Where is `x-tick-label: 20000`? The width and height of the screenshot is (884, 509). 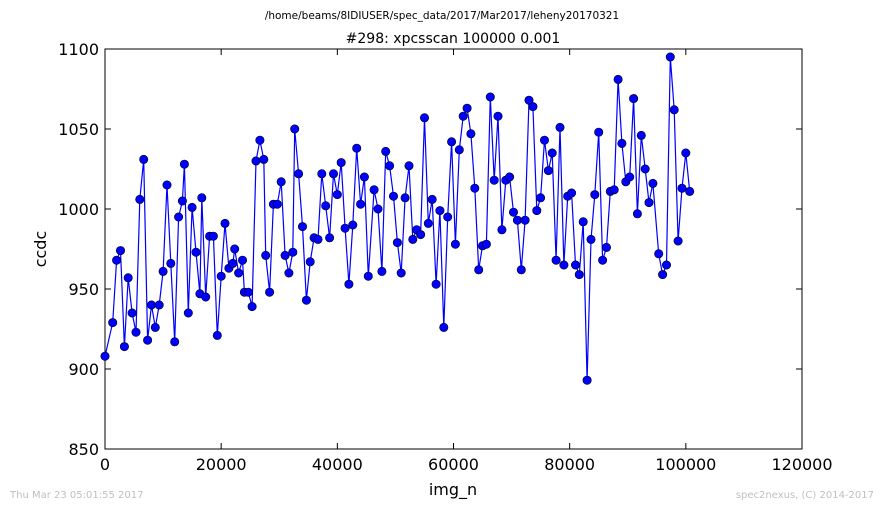
x-tick-label: 20000 is located at coordinates (221, 464).